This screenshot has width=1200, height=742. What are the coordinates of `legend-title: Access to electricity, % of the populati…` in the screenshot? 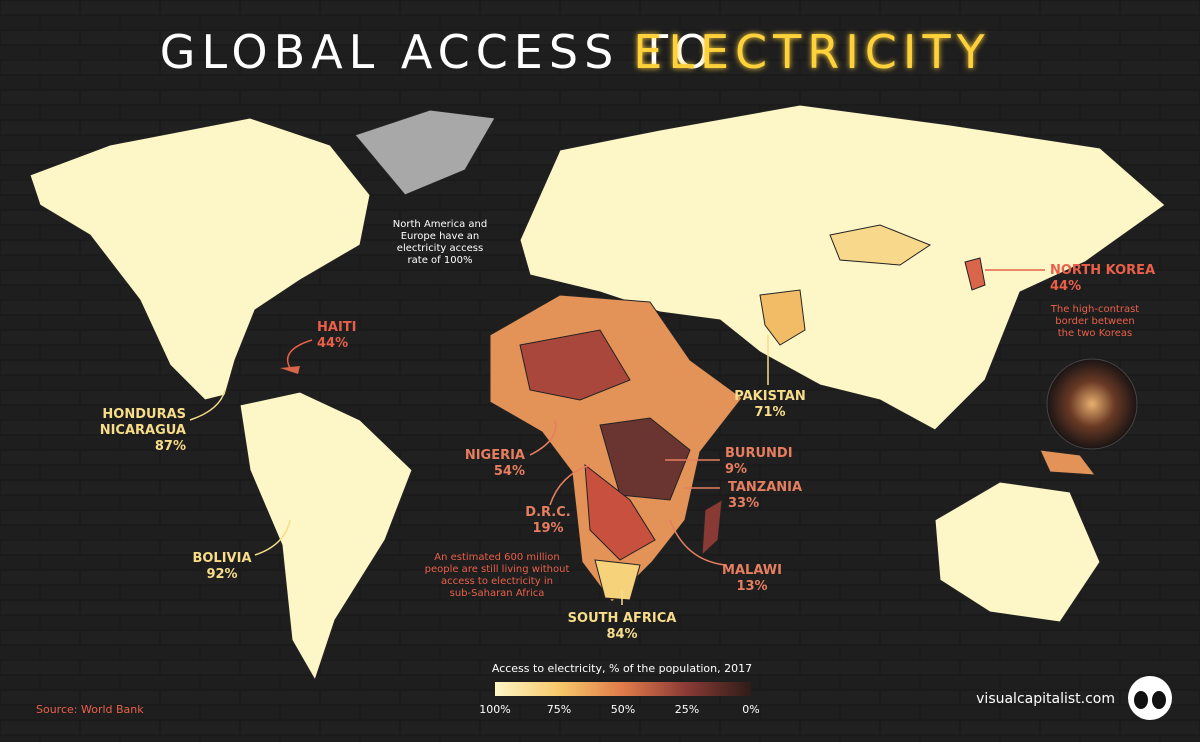 It's located at (622, 668).